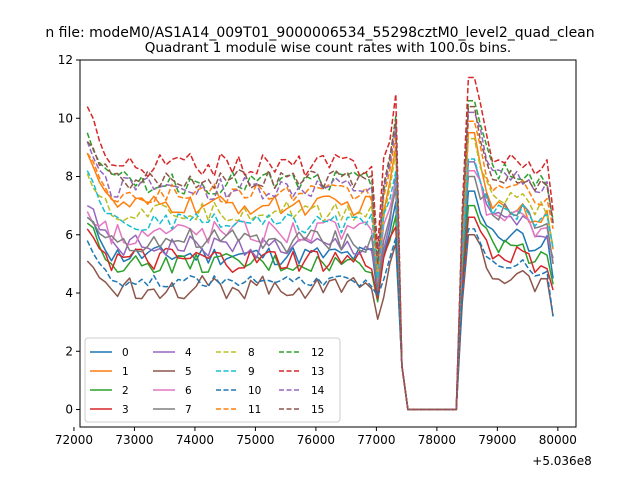  I want to click on legend-label-5: 5, so click(188, 372).